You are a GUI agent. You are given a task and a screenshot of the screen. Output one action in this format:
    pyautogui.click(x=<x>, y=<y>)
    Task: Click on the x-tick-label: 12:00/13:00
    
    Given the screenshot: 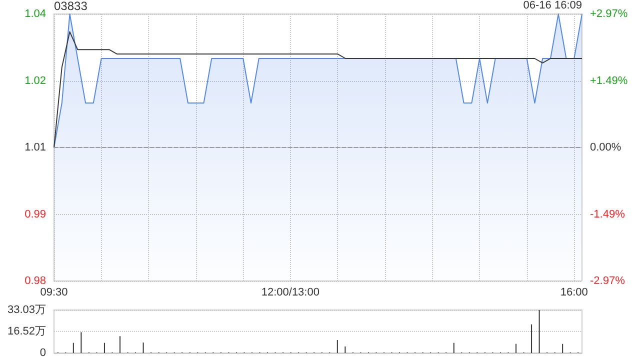 What is the action you would take?
    pyautogui.click(x=290, y=292)
    